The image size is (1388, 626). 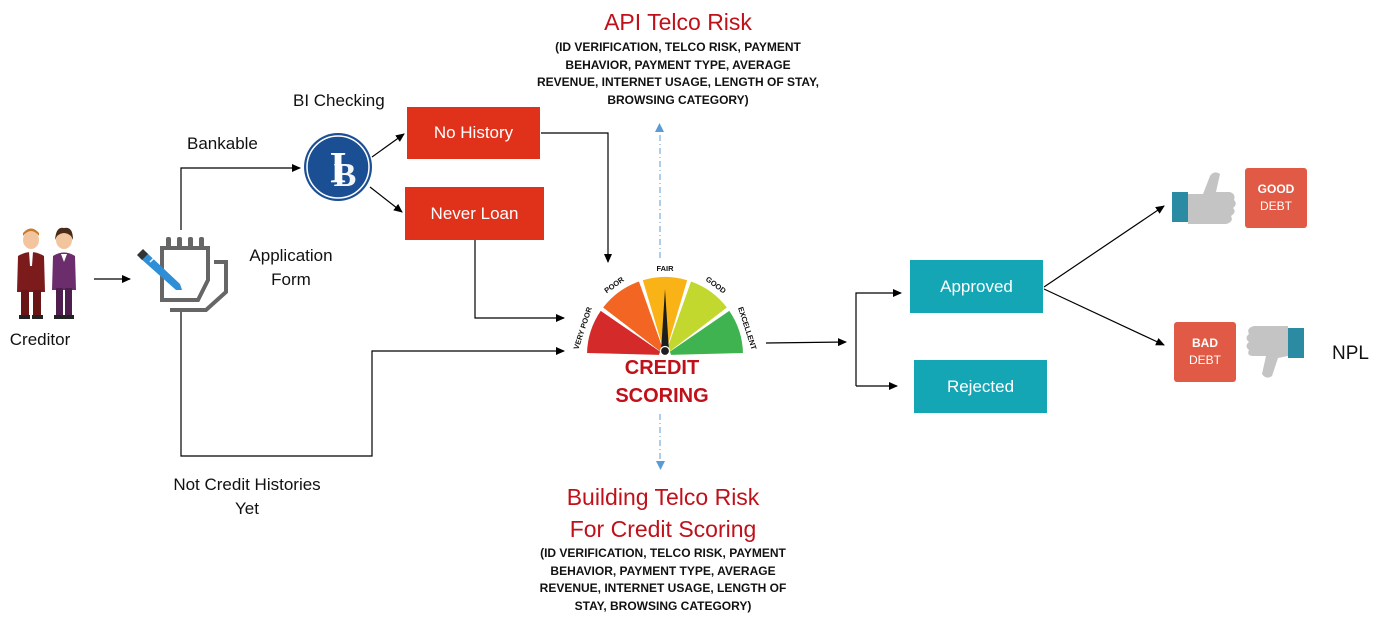 I want to click on thumbs-down-icon, so click(x=1275, y=352).